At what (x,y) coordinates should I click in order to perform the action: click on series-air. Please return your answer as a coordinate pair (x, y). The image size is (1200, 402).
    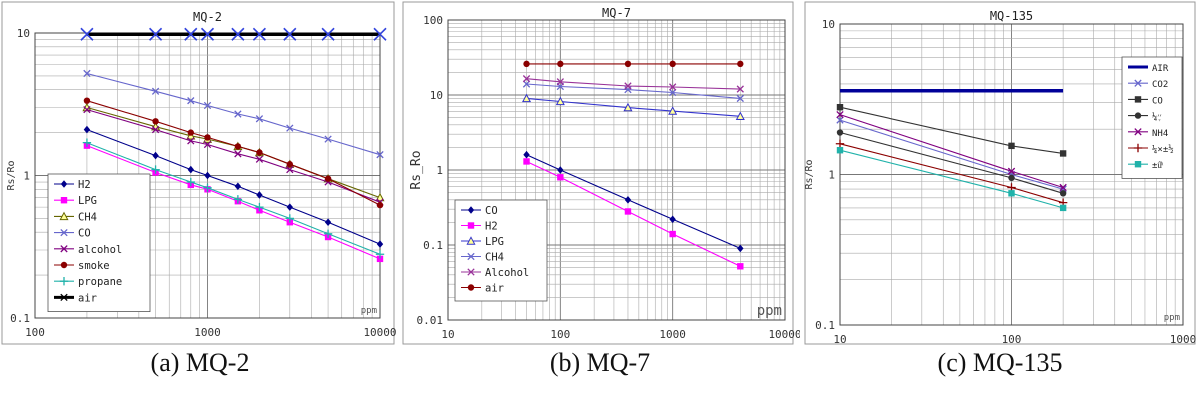
    Looking at the image, I should click on (633, 64).